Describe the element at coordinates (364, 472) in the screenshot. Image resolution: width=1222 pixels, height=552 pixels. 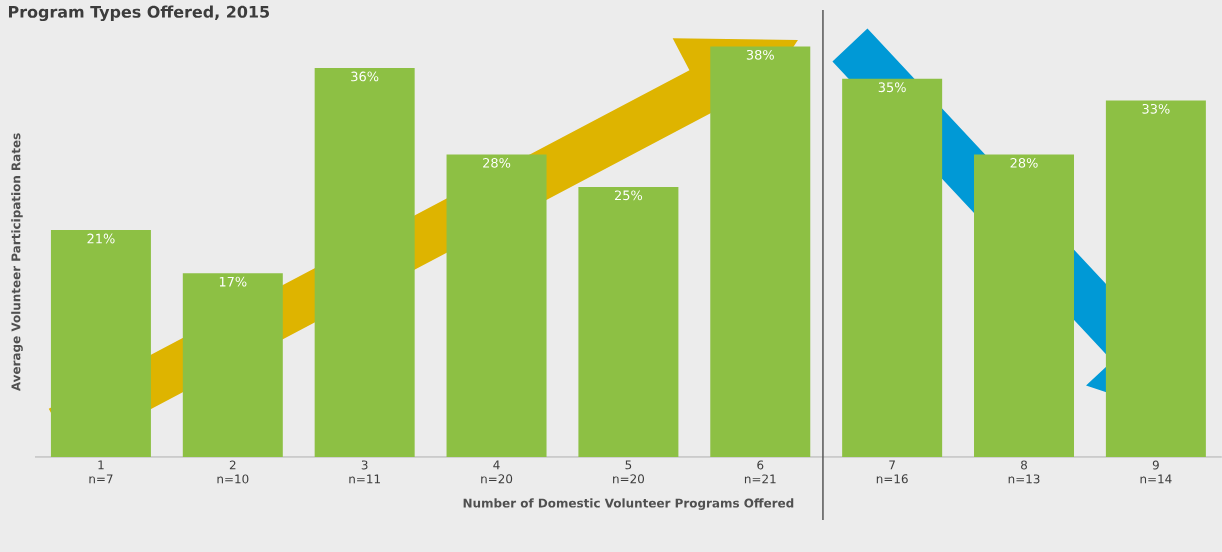
I see `x-tick-label: 3 n=11` at that location.